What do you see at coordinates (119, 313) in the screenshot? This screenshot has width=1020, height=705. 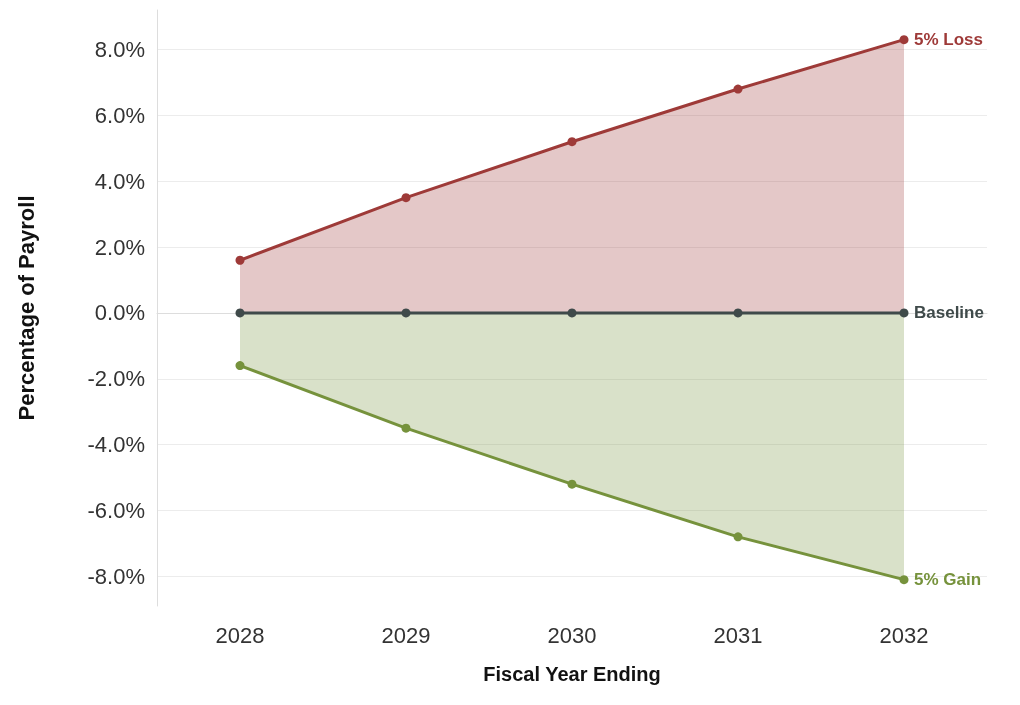 I see `y-tick-label: 0.0%` at bounding box center [119, 313].